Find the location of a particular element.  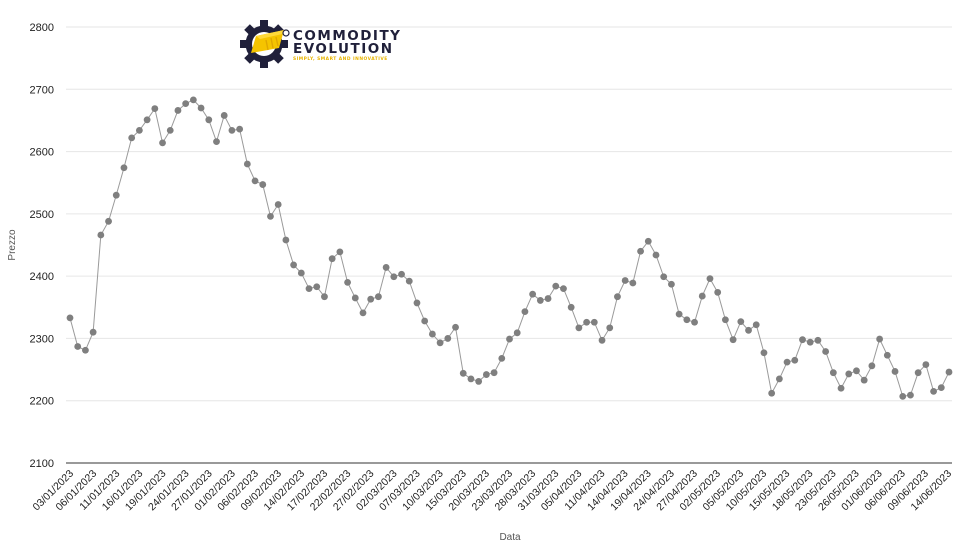

y-tick-label: 2700 is located at coordinates (42, 90).